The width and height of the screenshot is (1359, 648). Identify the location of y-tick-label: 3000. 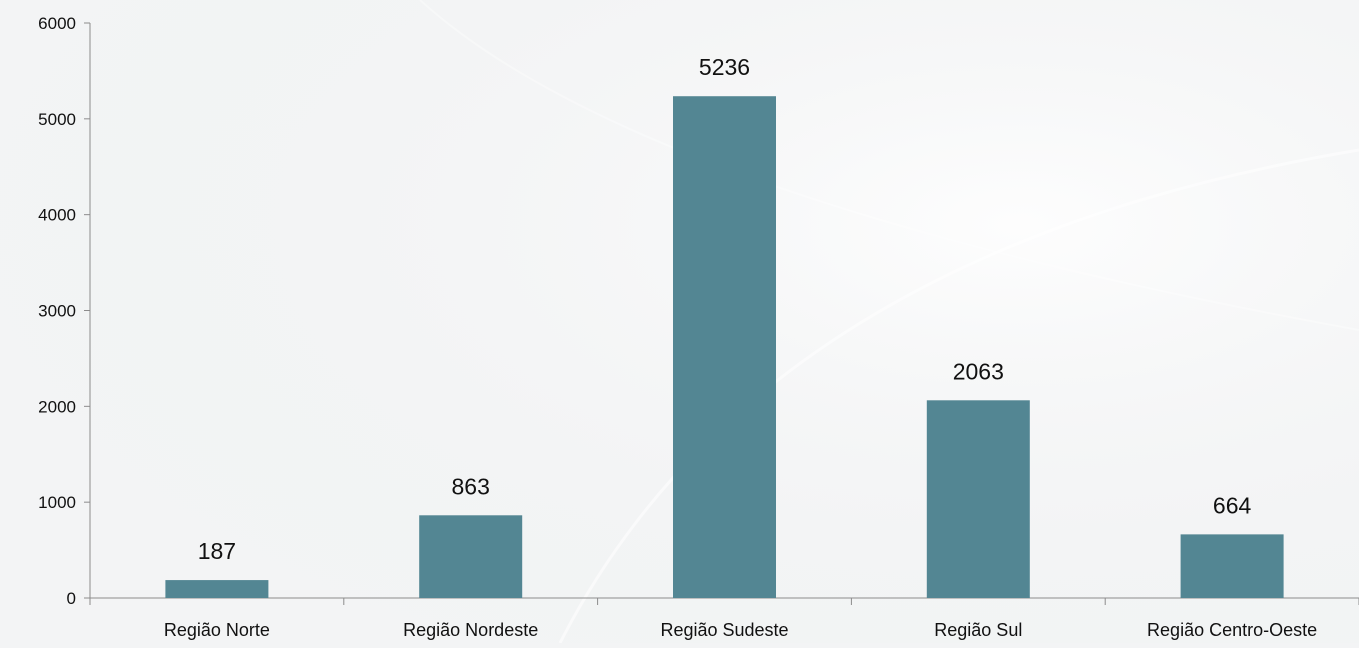
(57, 311).